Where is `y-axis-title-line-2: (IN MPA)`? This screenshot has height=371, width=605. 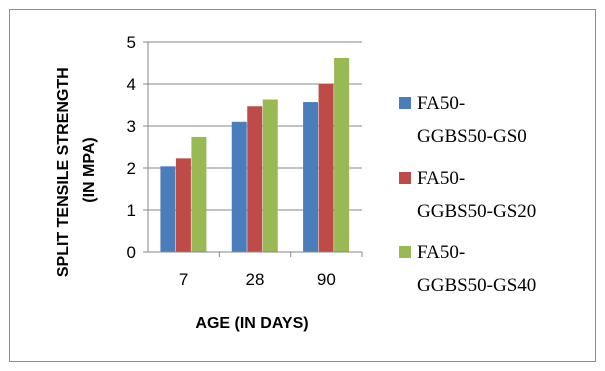
y-axis-title-line-2: (IN MPA) is located at coordinates (89, 169).